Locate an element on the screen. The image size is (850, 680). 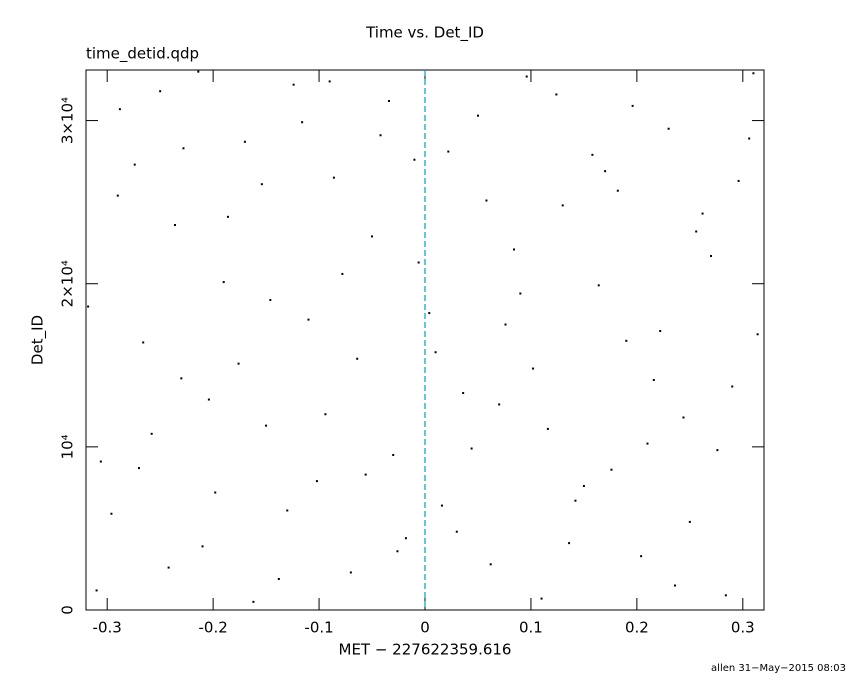
y-tick-label: 0 is located at coordinates (68, 610).